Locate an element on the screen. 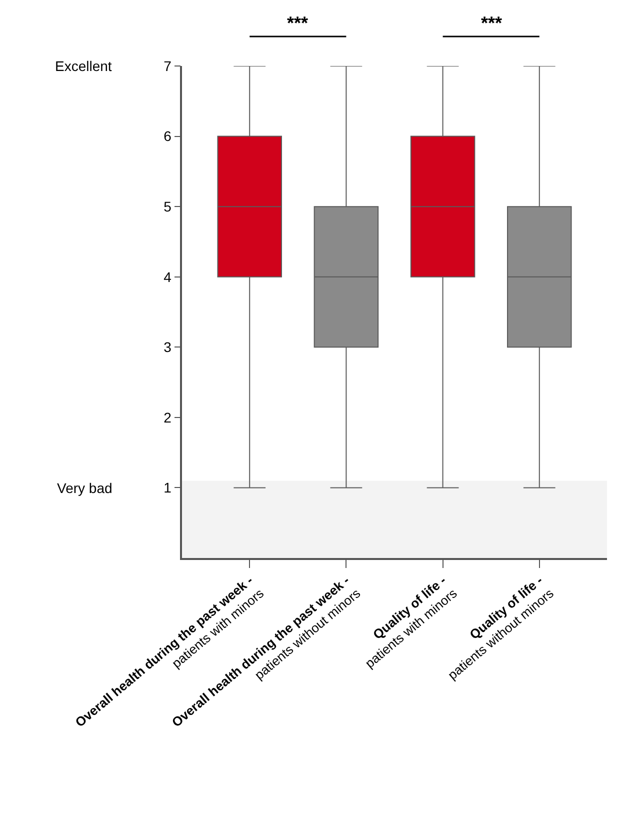  y-tick-label: 7 is located at coordinates (168, 66).